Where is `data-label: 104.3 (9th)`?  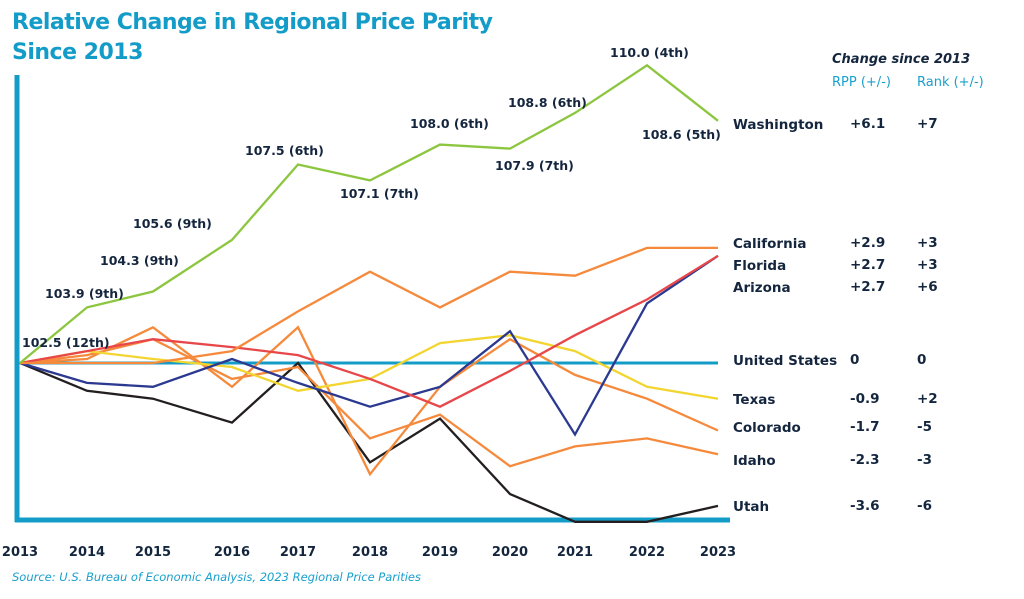 data-label: 104.3 (9th) is located at coordinates (139, 260).